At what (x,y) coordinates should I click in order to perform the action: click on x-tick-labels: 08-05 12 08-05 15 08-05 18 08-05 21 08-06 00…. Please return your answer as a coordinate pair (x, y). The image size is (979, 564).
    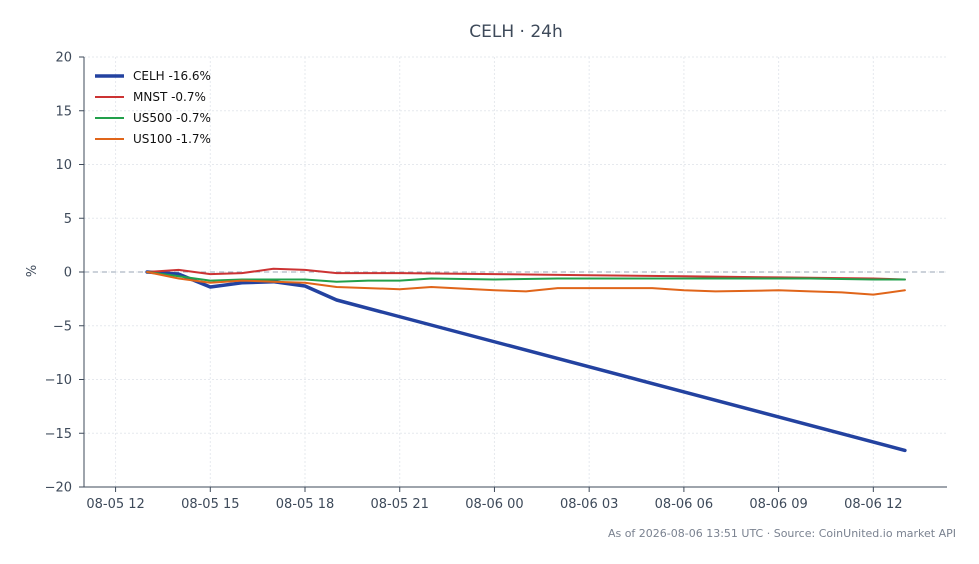
    Looking at the image, I should click on (494, 499).